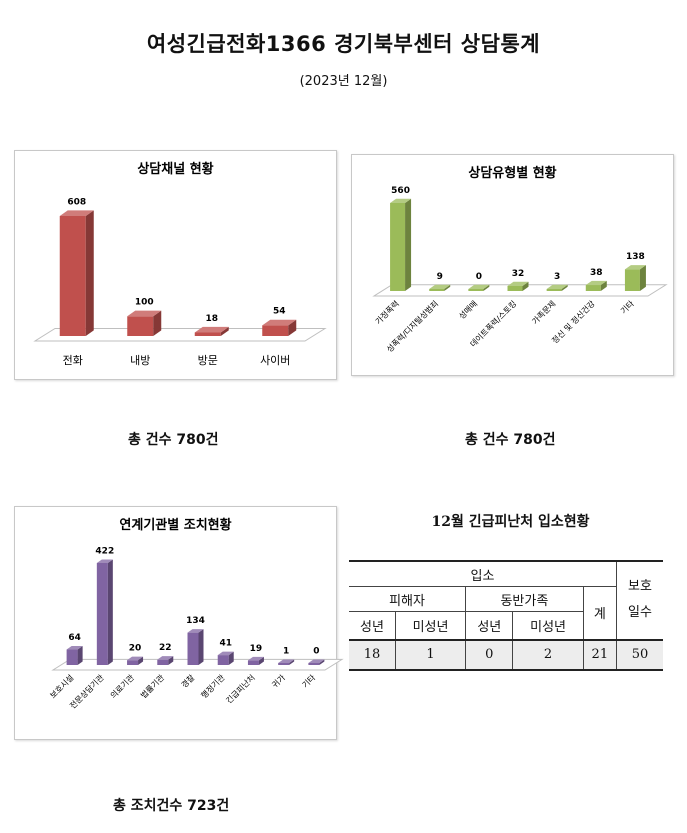 The height and width of the screenshot is (833, 687). Describe the element at coordinates (599, 613) in the screenshot. I see `header-total: 계` at that location.